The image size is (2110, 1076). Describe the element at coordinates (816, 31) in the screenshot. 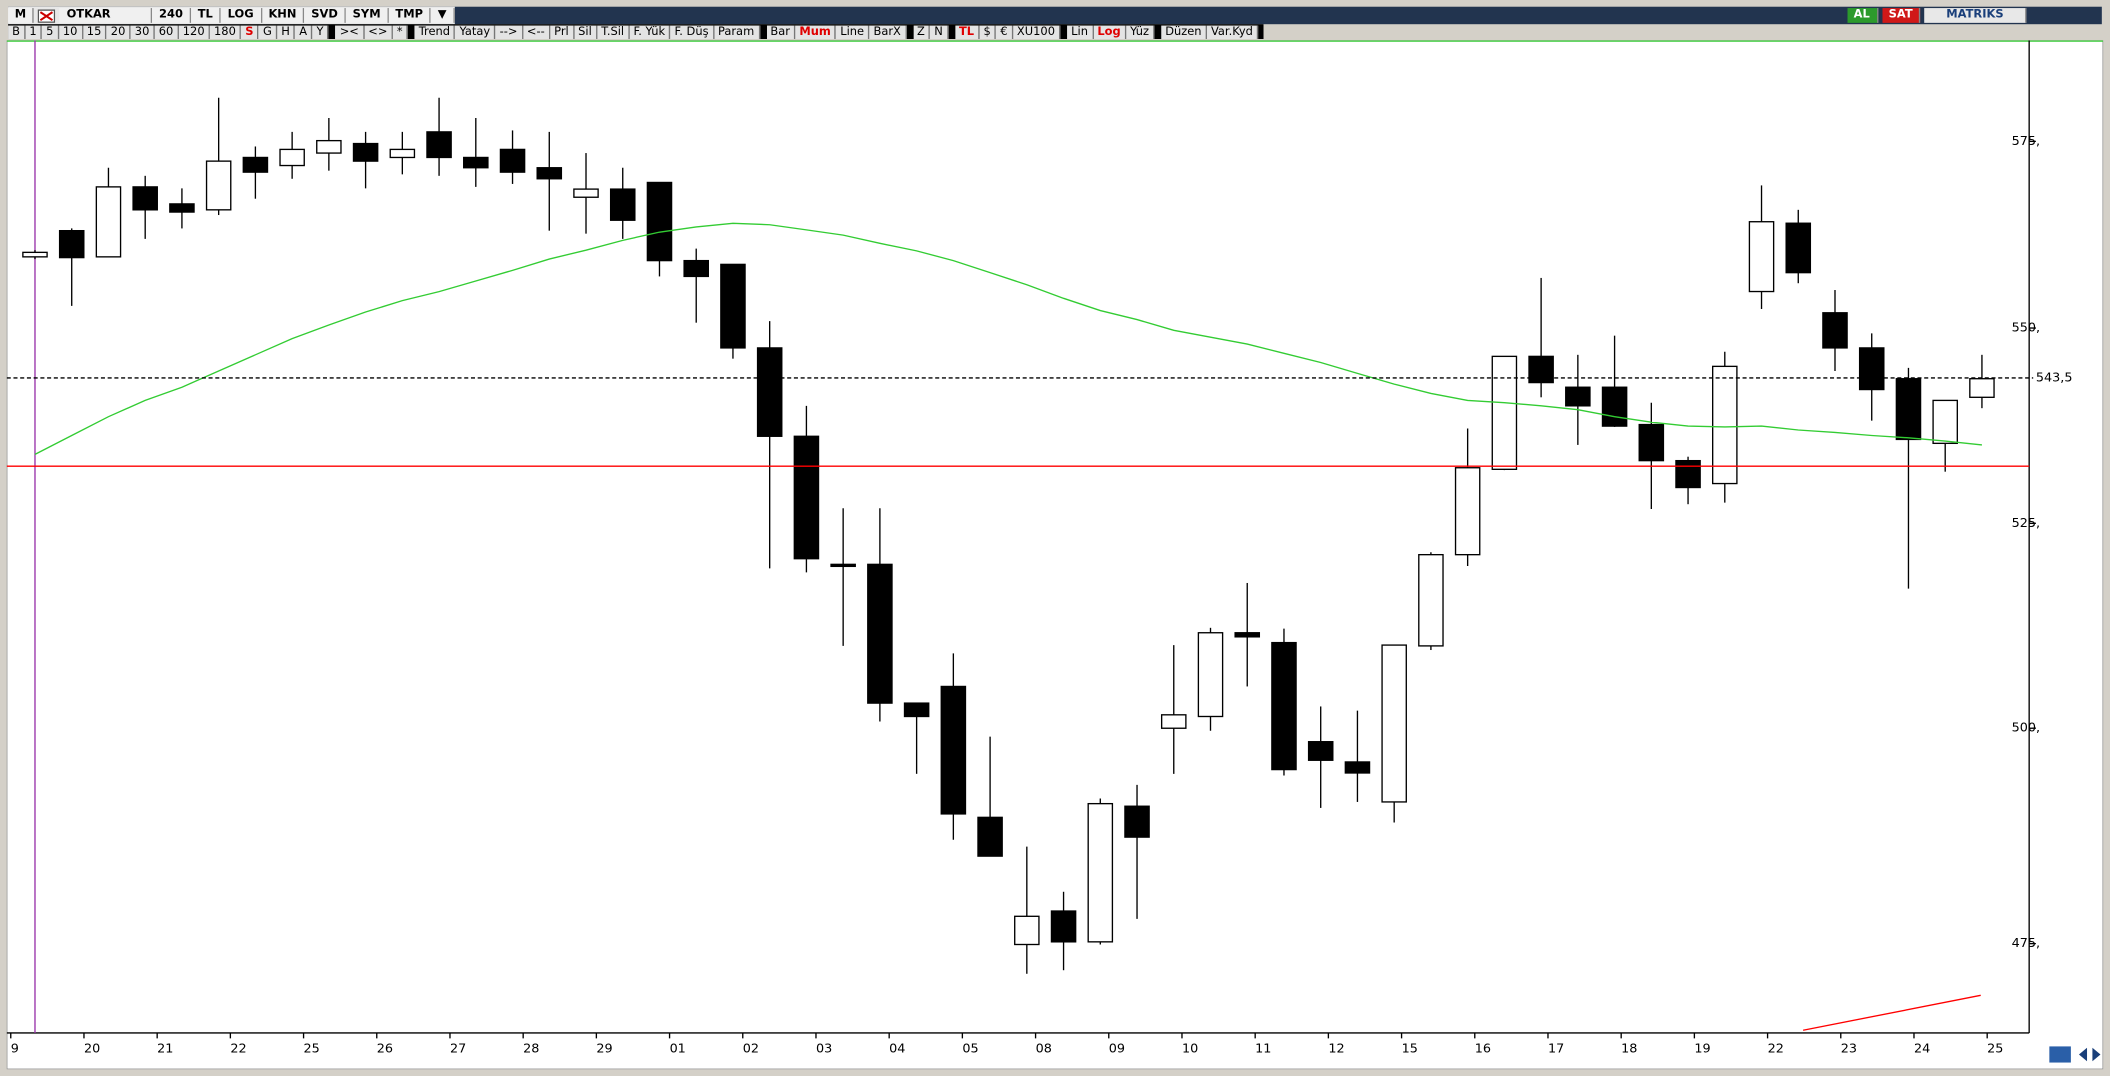

I see `toolbar-button: Mum` at that location.